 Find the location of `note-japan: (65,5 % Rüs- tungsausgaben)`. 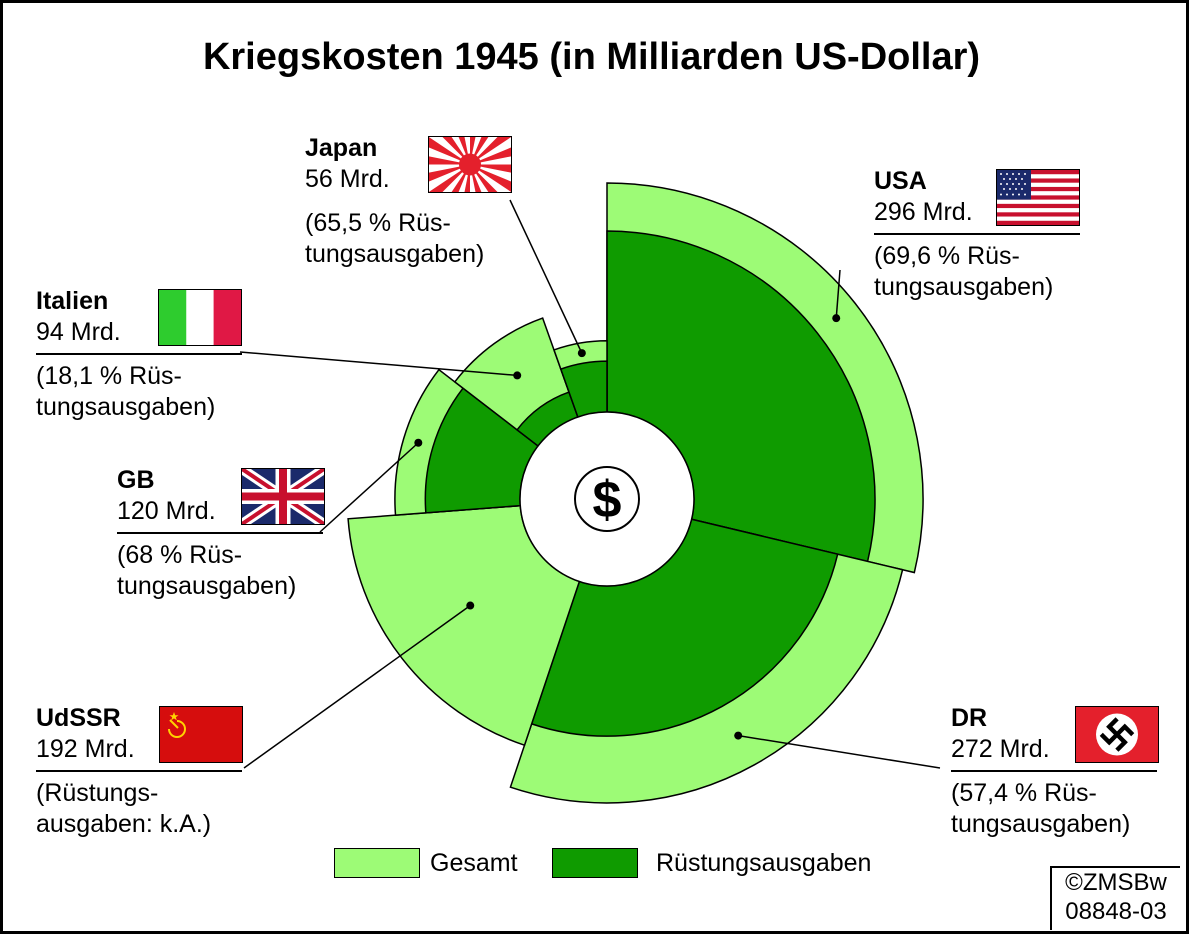

note-japan: (65,5 % Rüs- tungsausgaben) is located at coordinates (395, 238).